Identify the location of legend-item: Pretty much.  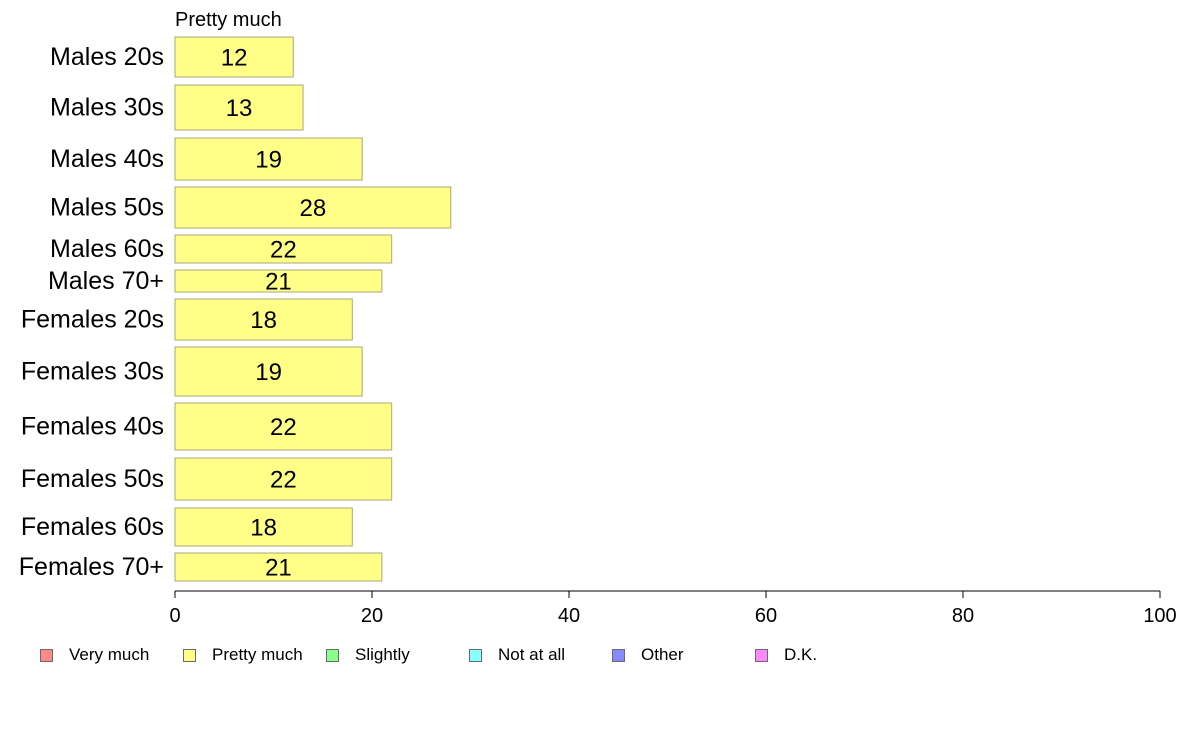
(243, 655).